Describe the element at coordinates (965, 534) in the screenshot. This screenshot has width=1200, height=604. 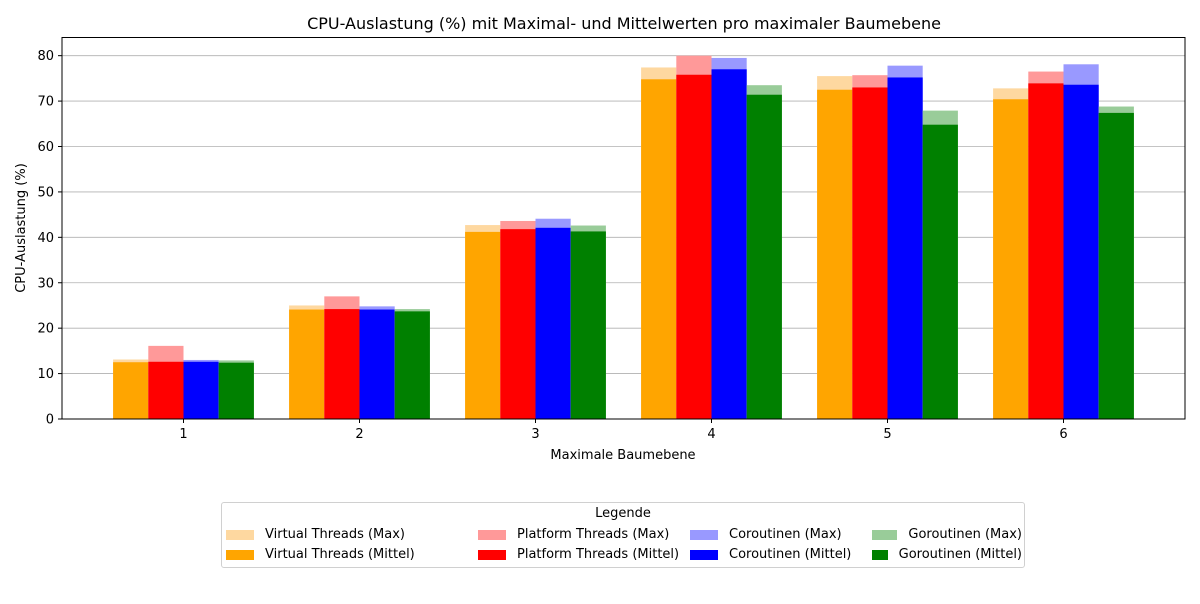
I see `legend-label: Goroutinen (Max)` at that location.